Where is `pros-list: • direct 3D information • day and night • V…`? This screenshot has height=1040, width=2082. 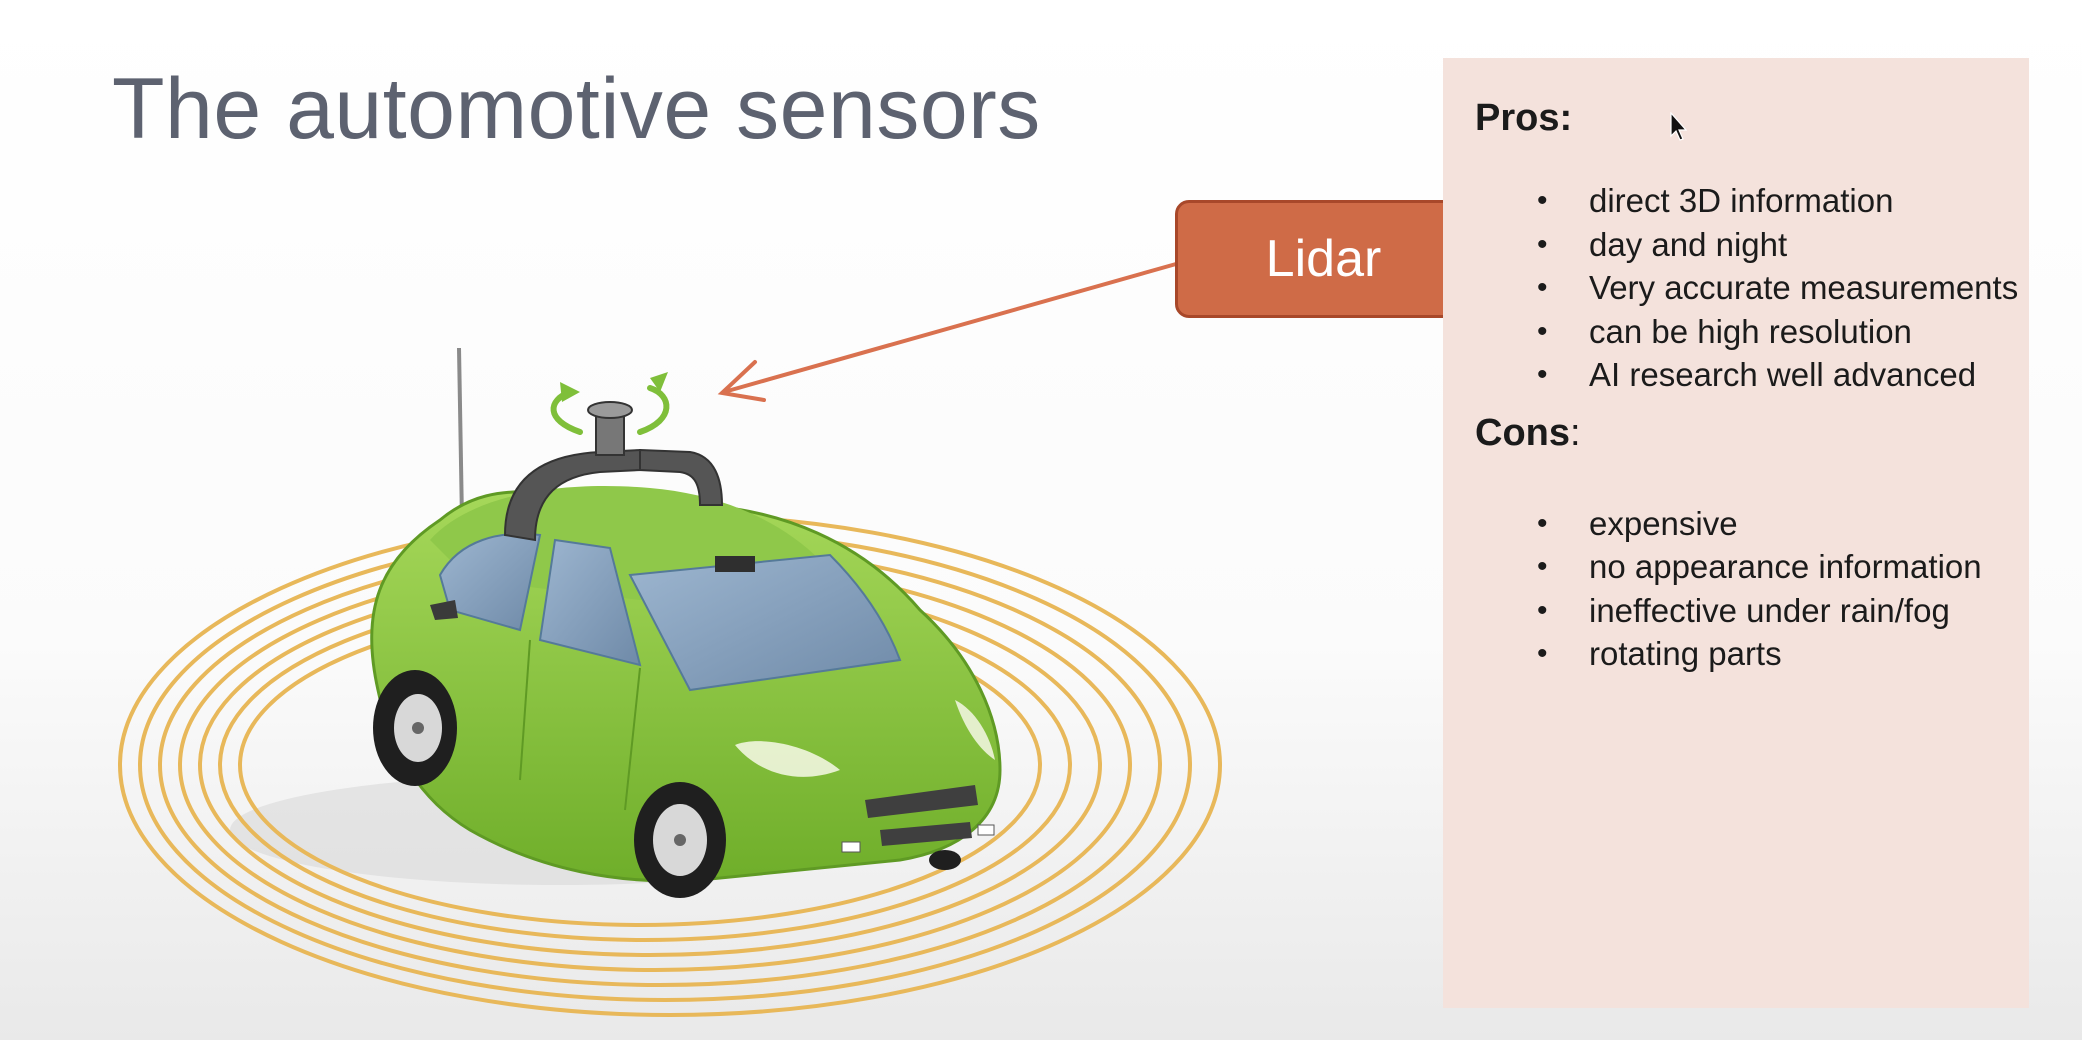 pros-list: • direct 3D information • day and night • V… is located at coordinates (1752, 288).